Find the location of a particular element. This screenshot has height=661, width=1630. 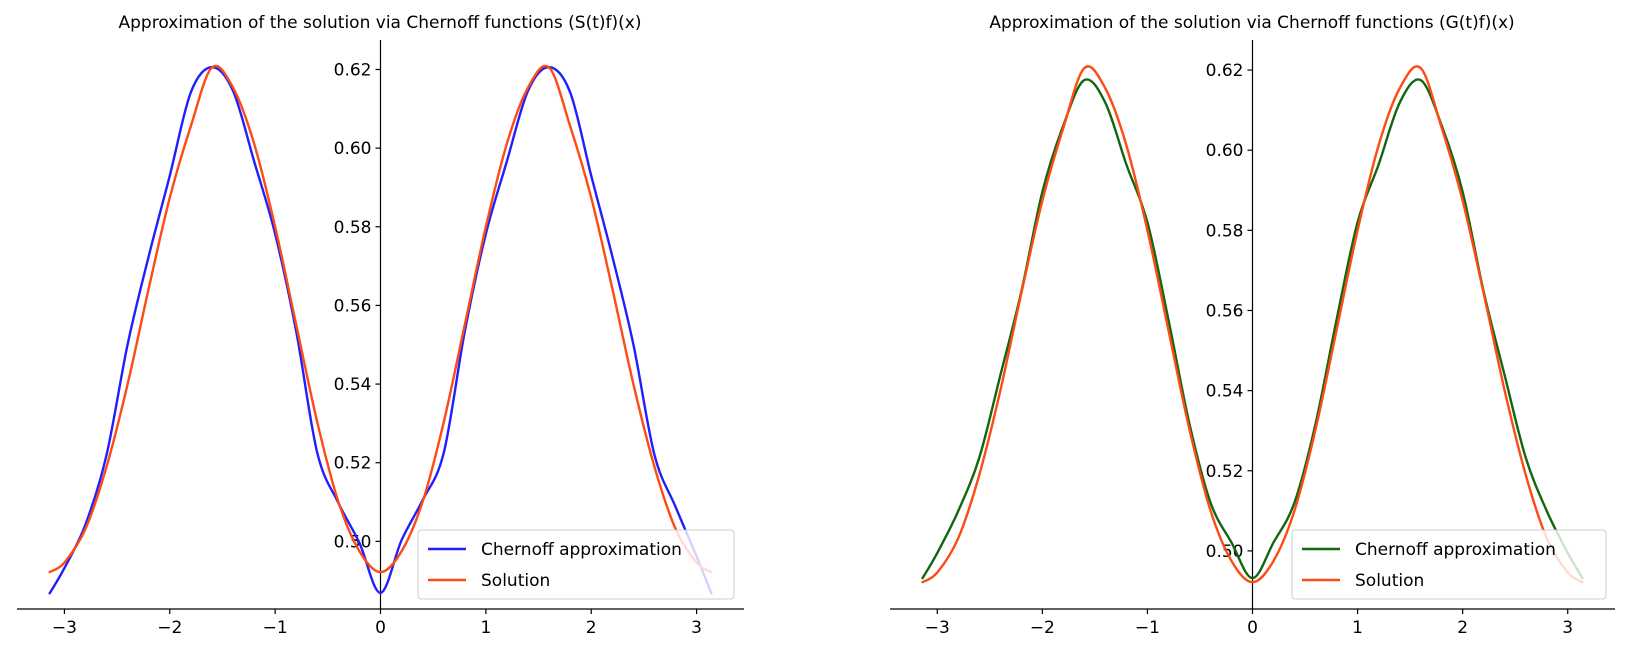

y-tick-label: 0.50 is located at coordinates (353, 542).